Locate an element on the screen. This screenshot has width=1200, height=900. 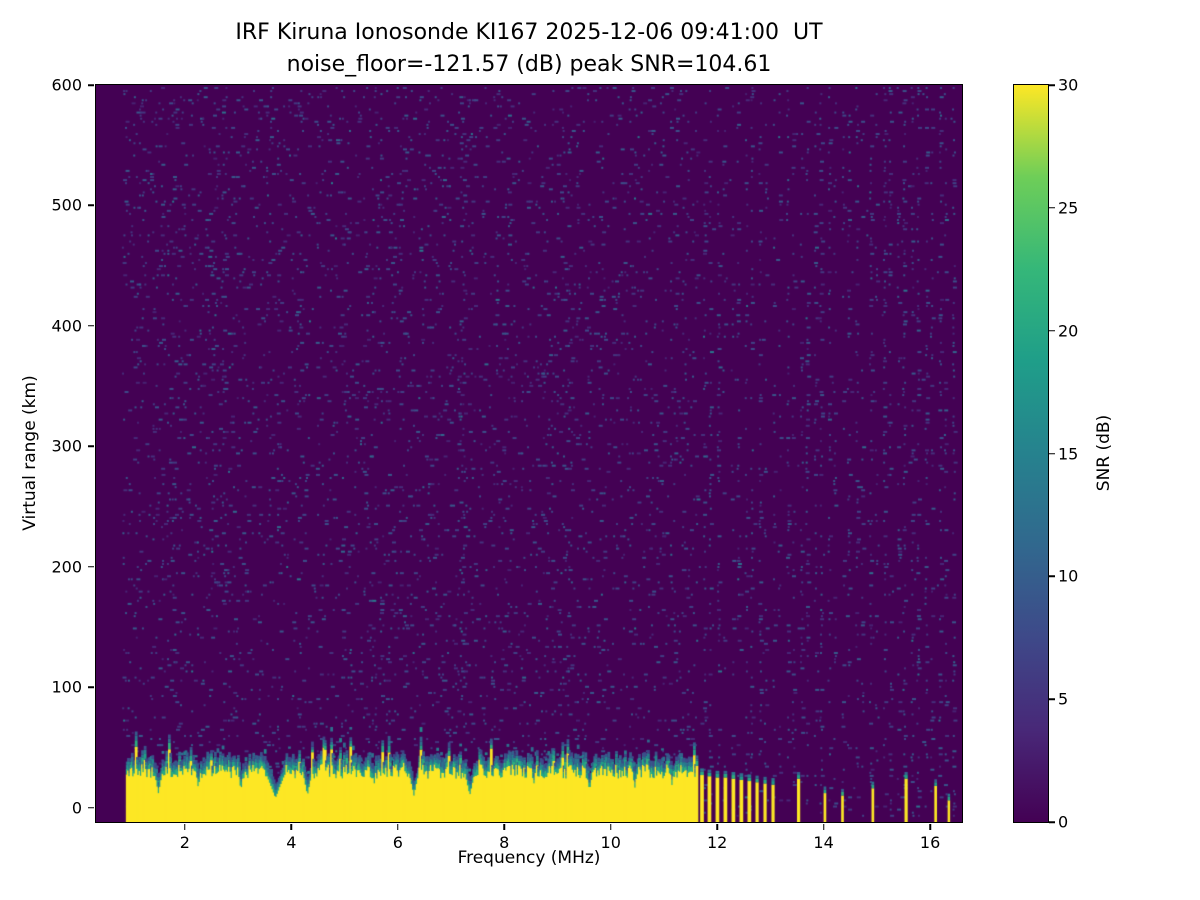
colorbar-tick-label: 15 is located at coordinates (1068, 453).